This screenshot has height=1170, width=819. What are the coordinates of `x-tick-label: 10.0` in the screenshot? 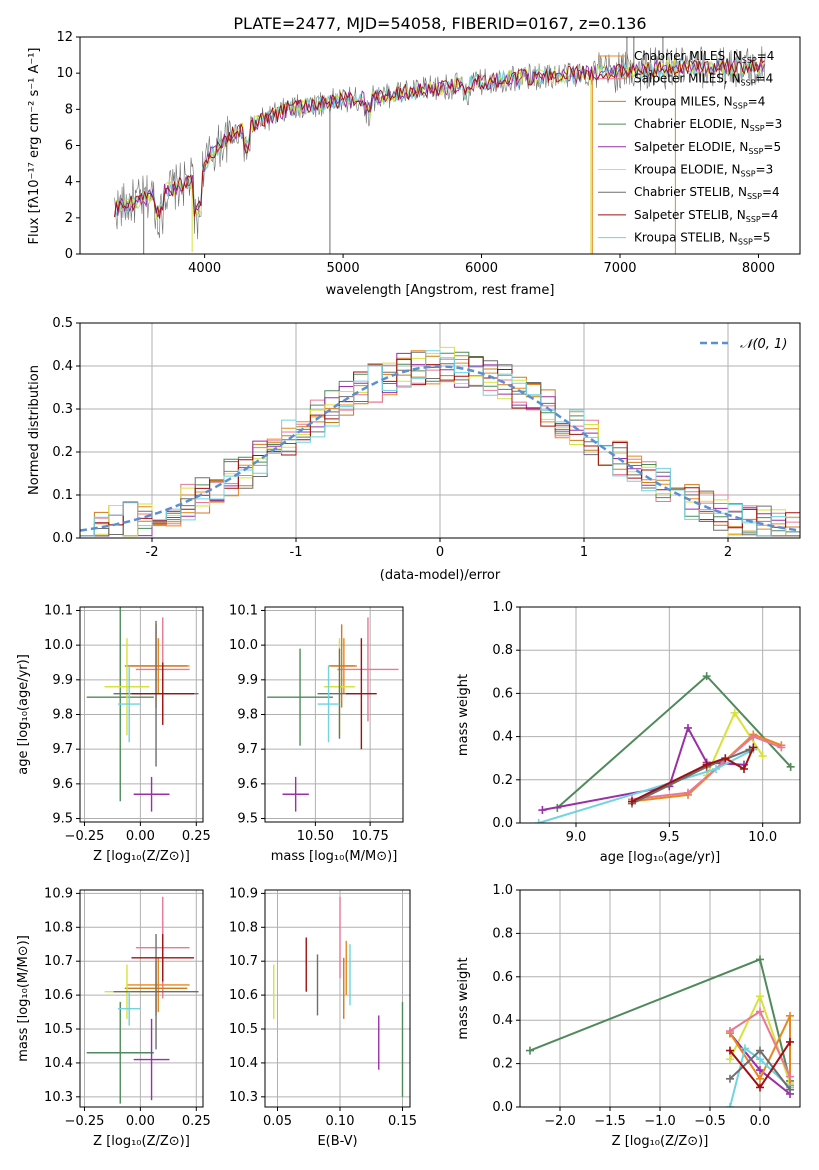 It's located at (762, 837).